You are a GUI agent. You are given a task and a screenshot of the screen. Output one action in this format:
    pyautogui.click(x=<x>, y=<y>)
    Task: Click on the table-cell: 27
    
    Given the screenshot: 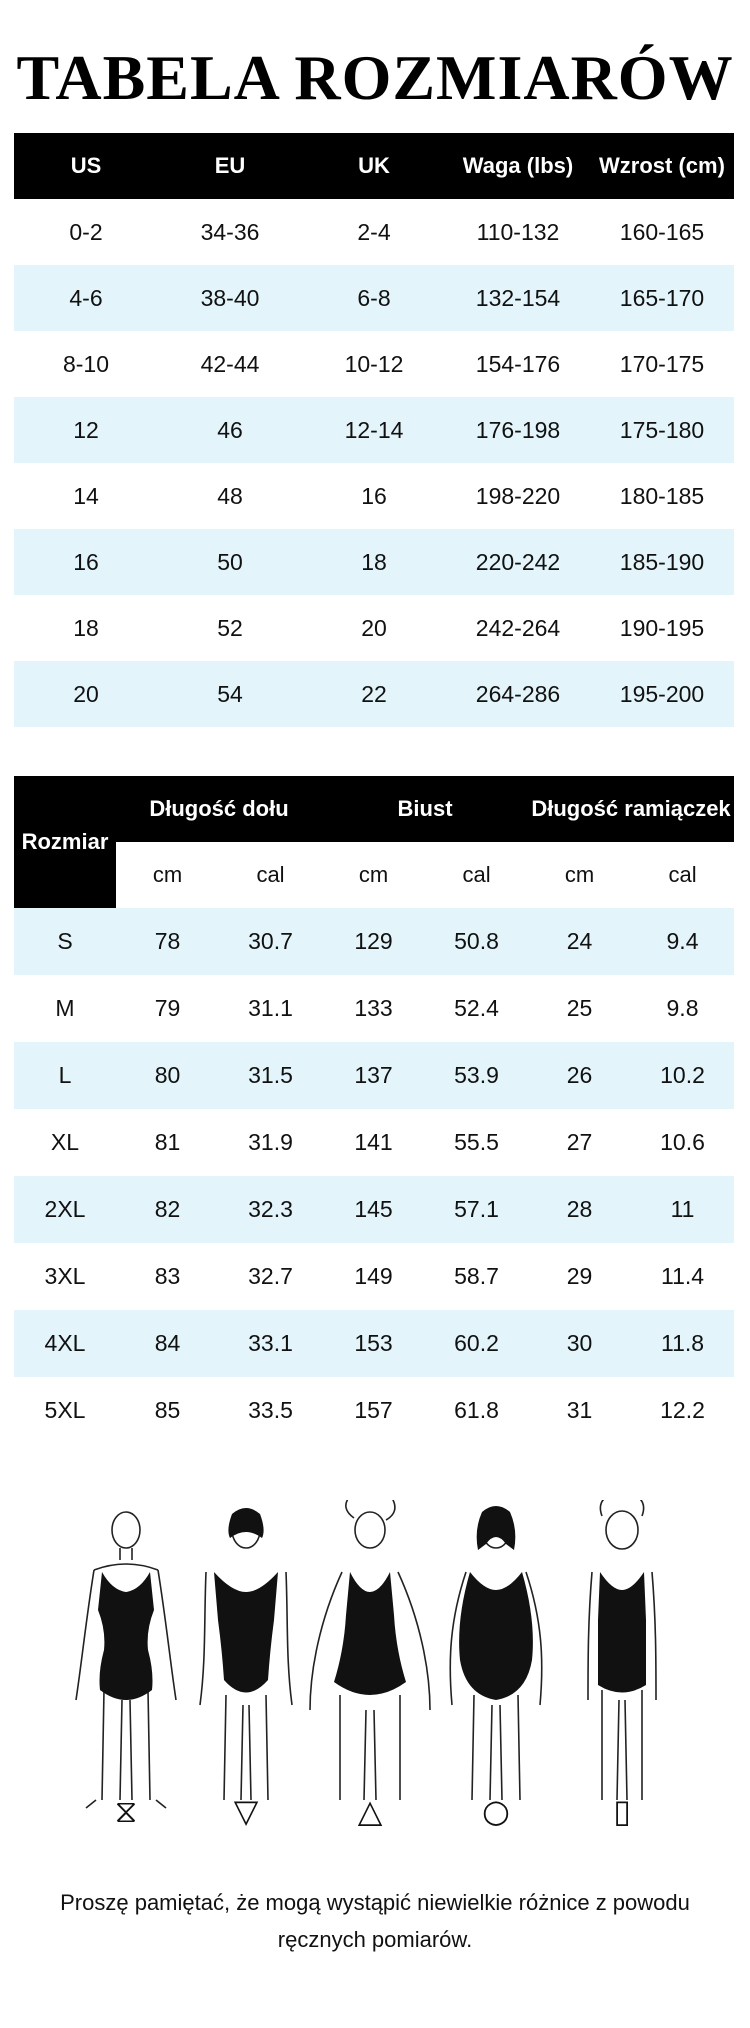 What is the action you would take?
    pyautogui.click(x=579, y=1142)
    